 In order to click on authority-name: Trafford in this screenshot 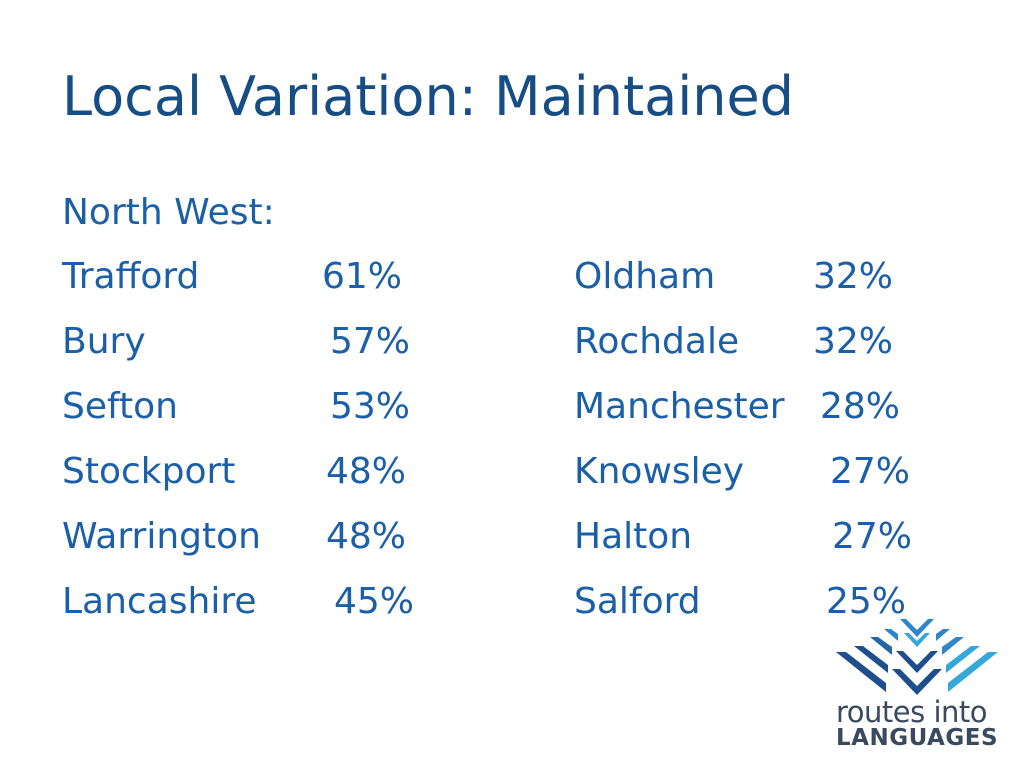, I will do `click(131, 276)`.